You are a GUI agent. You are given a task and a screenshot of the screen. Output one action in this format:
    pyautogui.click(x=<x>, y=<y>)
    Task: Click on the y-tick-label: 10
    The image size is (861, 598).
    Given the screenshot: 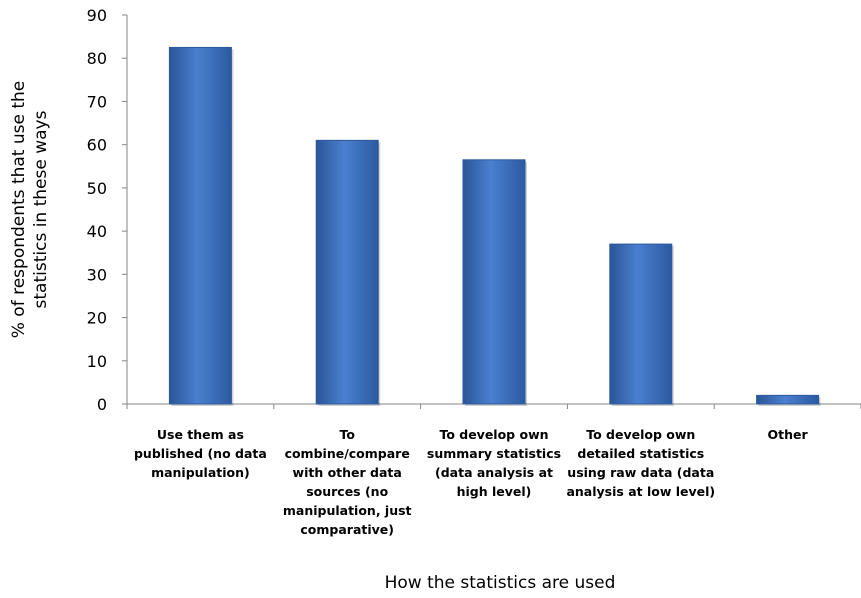 What is the action you would take?
    pyautogui.click(x=97, y=361)
    